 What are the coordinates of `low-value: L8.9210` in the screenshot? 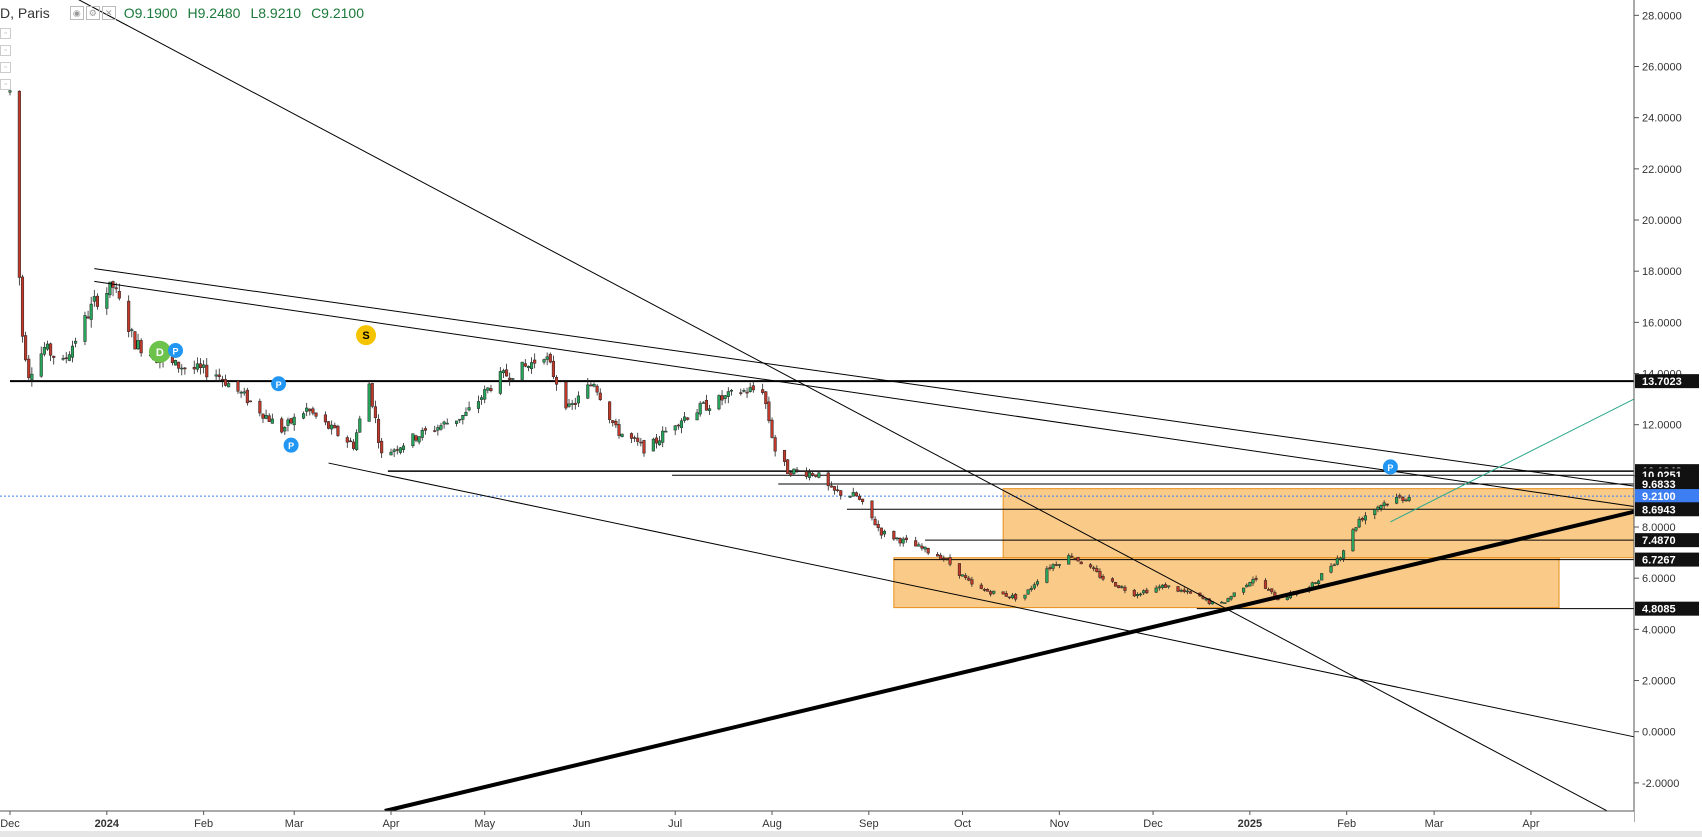 It's located at (276, 13).